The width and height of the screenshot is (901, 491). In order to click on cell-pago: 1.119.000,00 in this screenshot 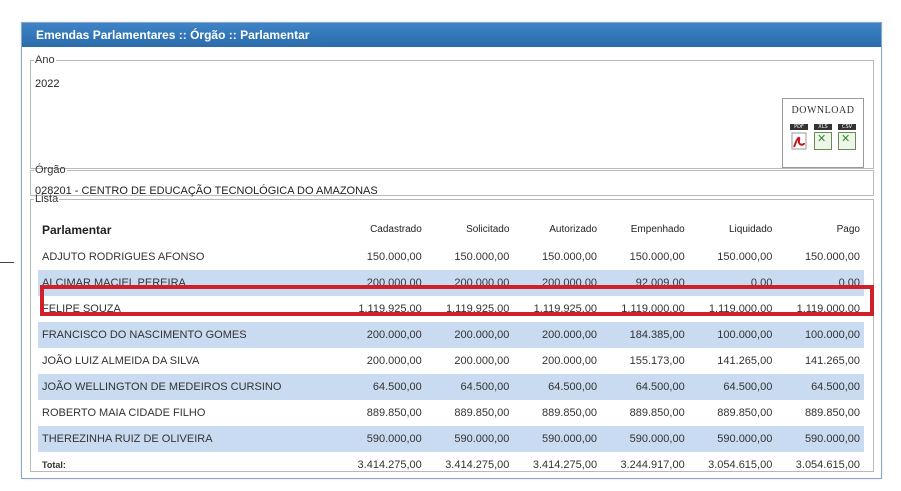, I will do `click(828, 309)`.